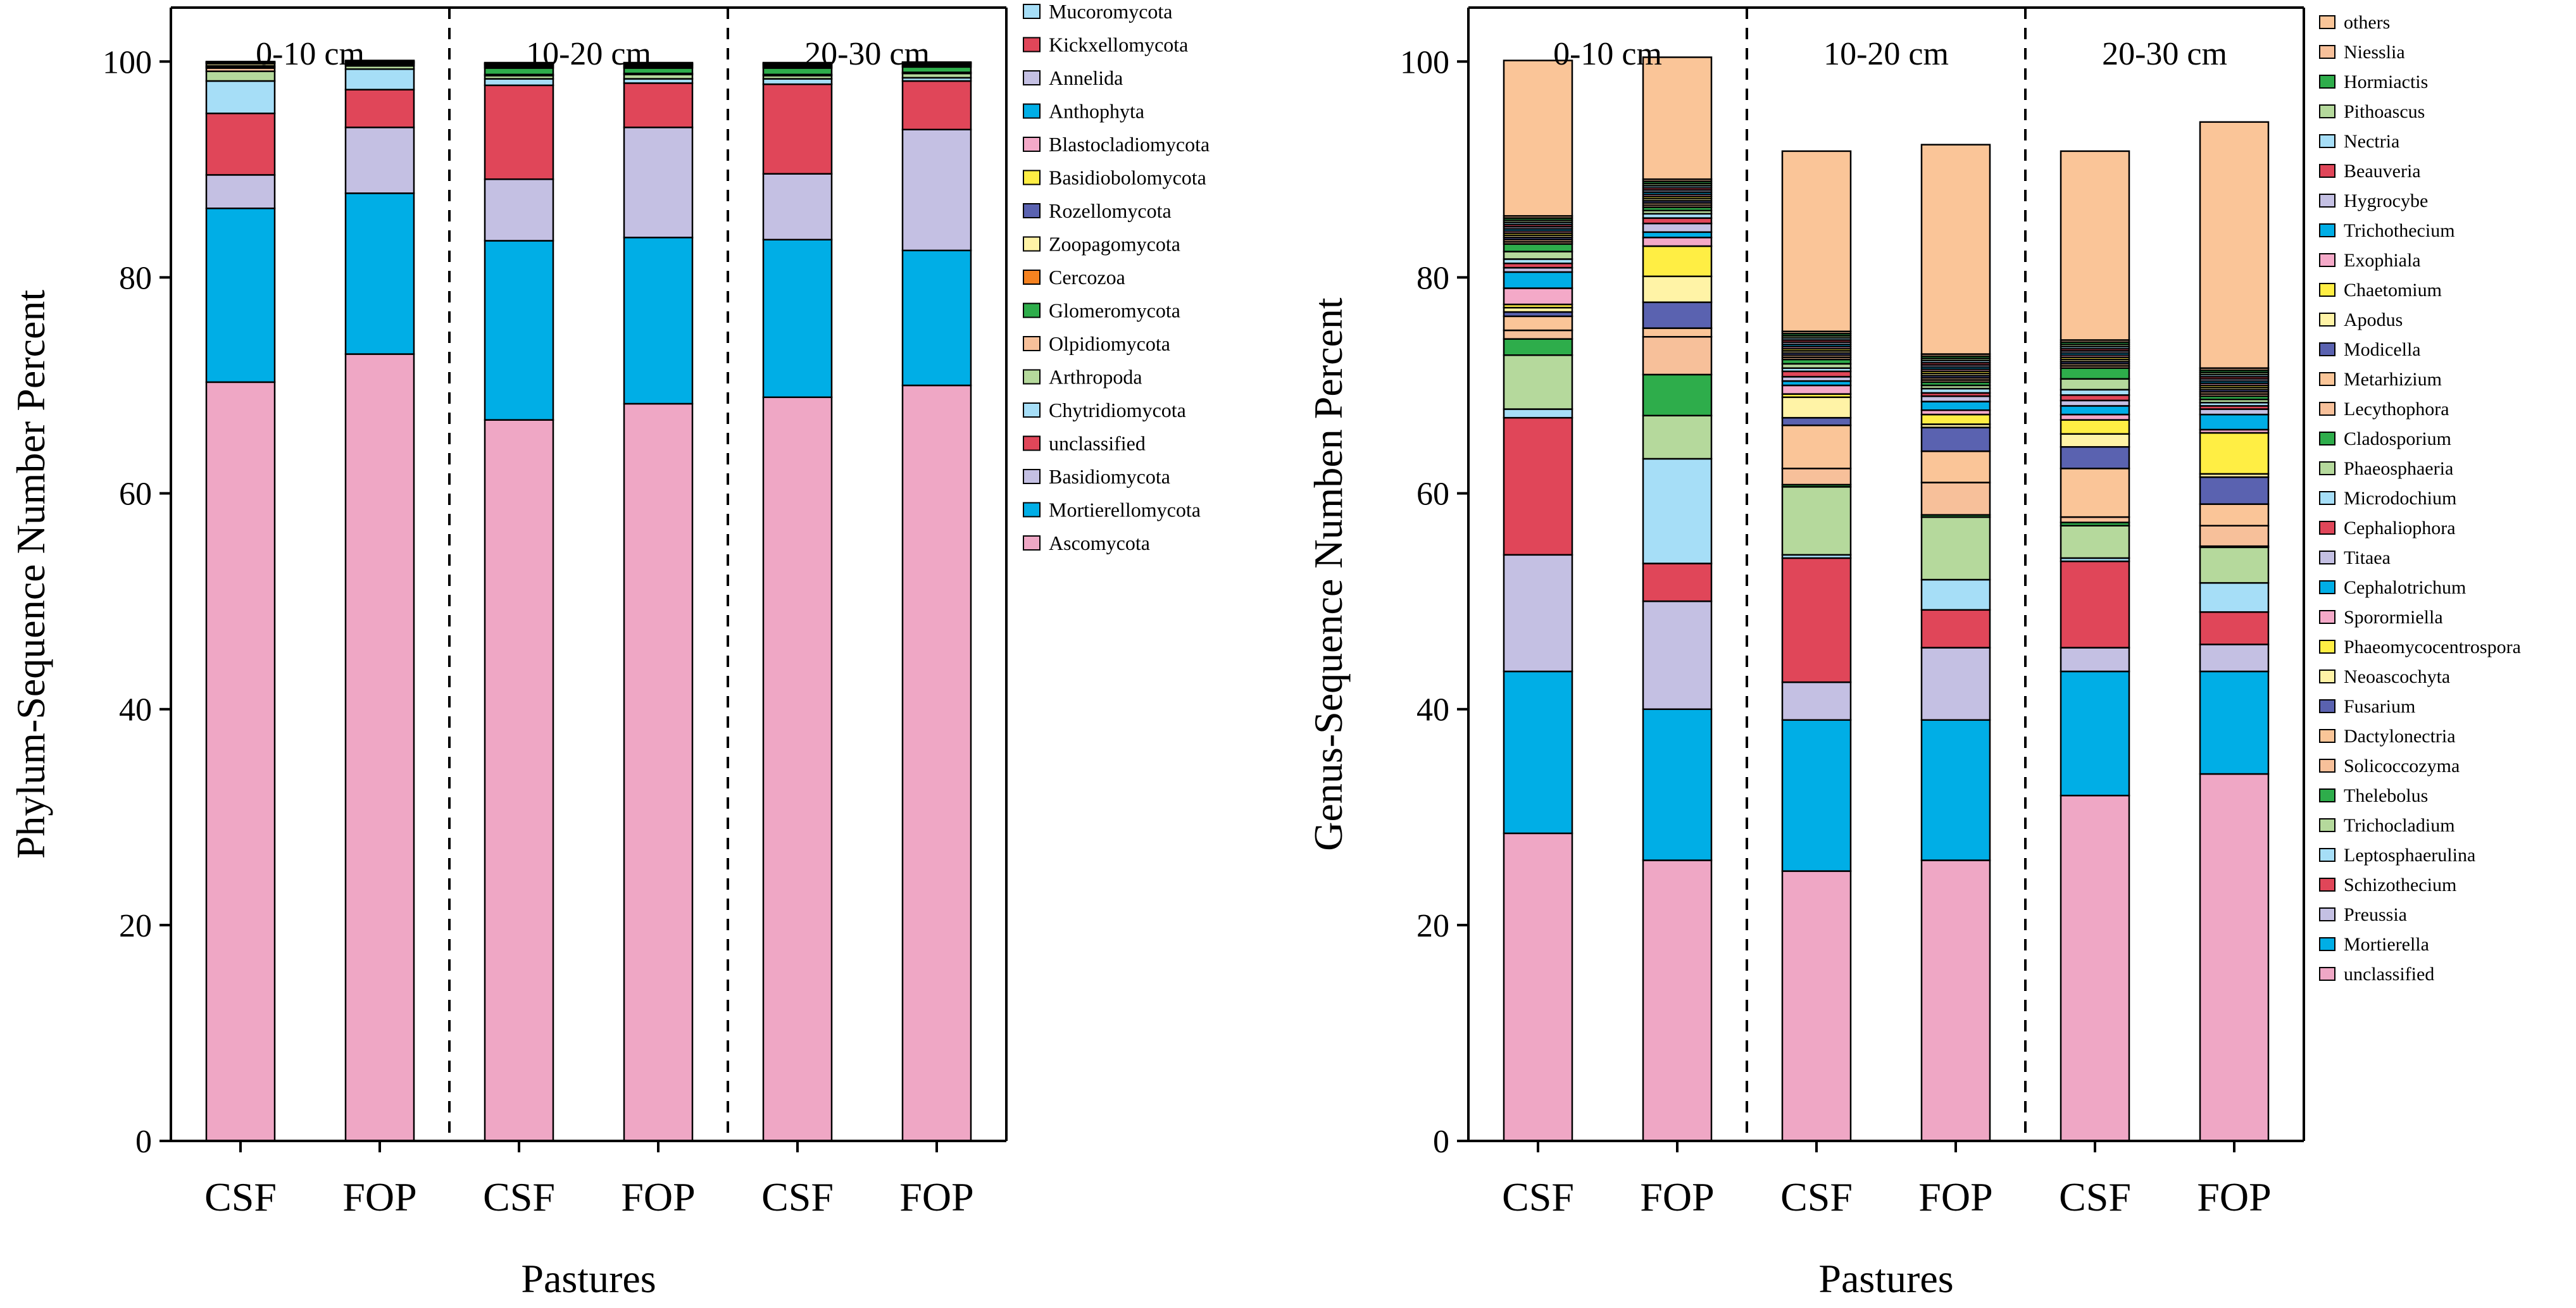 Image resolution: width=2576 pixels, height=1308 pixels. What do you see at coordinates (127, 62) in the screenshot?
I see `y-tick-label-phylum: 100` at bounding box center [127, 62].